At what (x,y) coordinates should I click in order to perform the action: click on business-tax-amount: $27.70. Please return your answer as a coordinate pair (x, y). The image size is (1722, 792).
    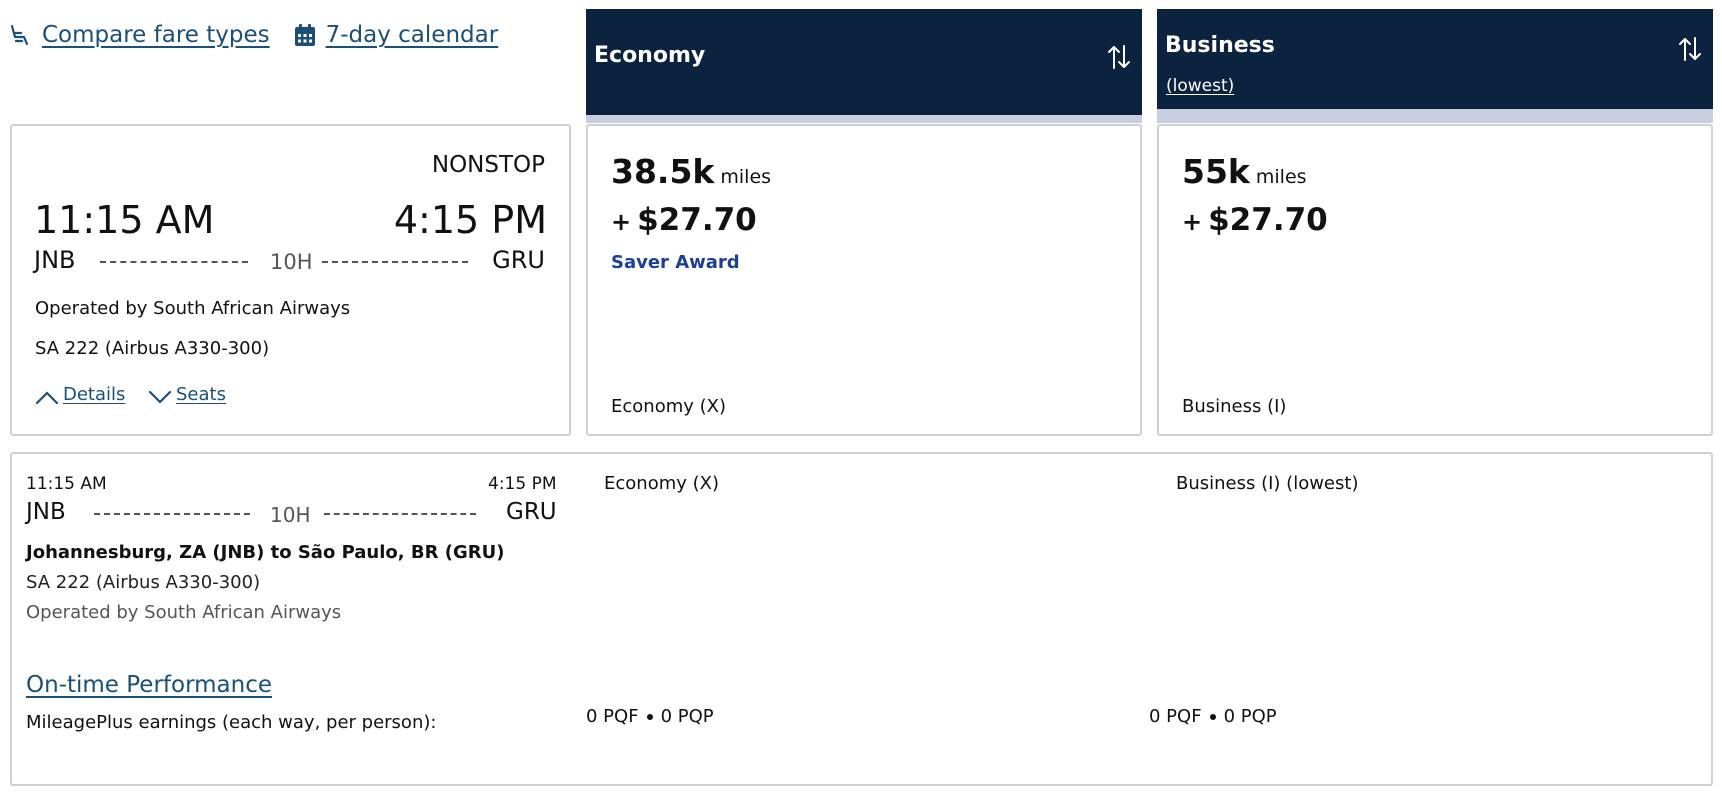
    Looking at the image, I should click on (1268, 220).